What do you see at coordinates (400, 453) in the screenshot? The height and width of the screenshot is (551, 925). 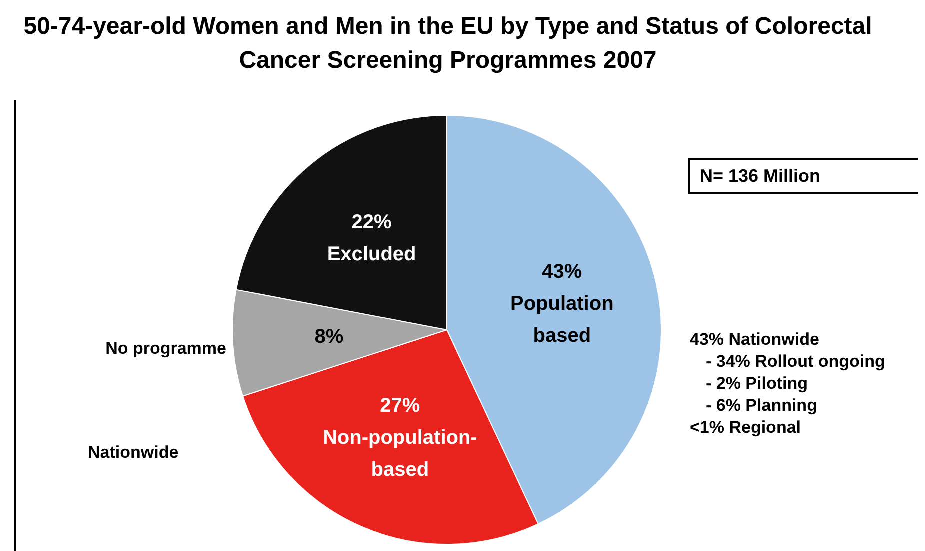 I see `slice-label: Non-population-based` at bounding box center [400, 453].